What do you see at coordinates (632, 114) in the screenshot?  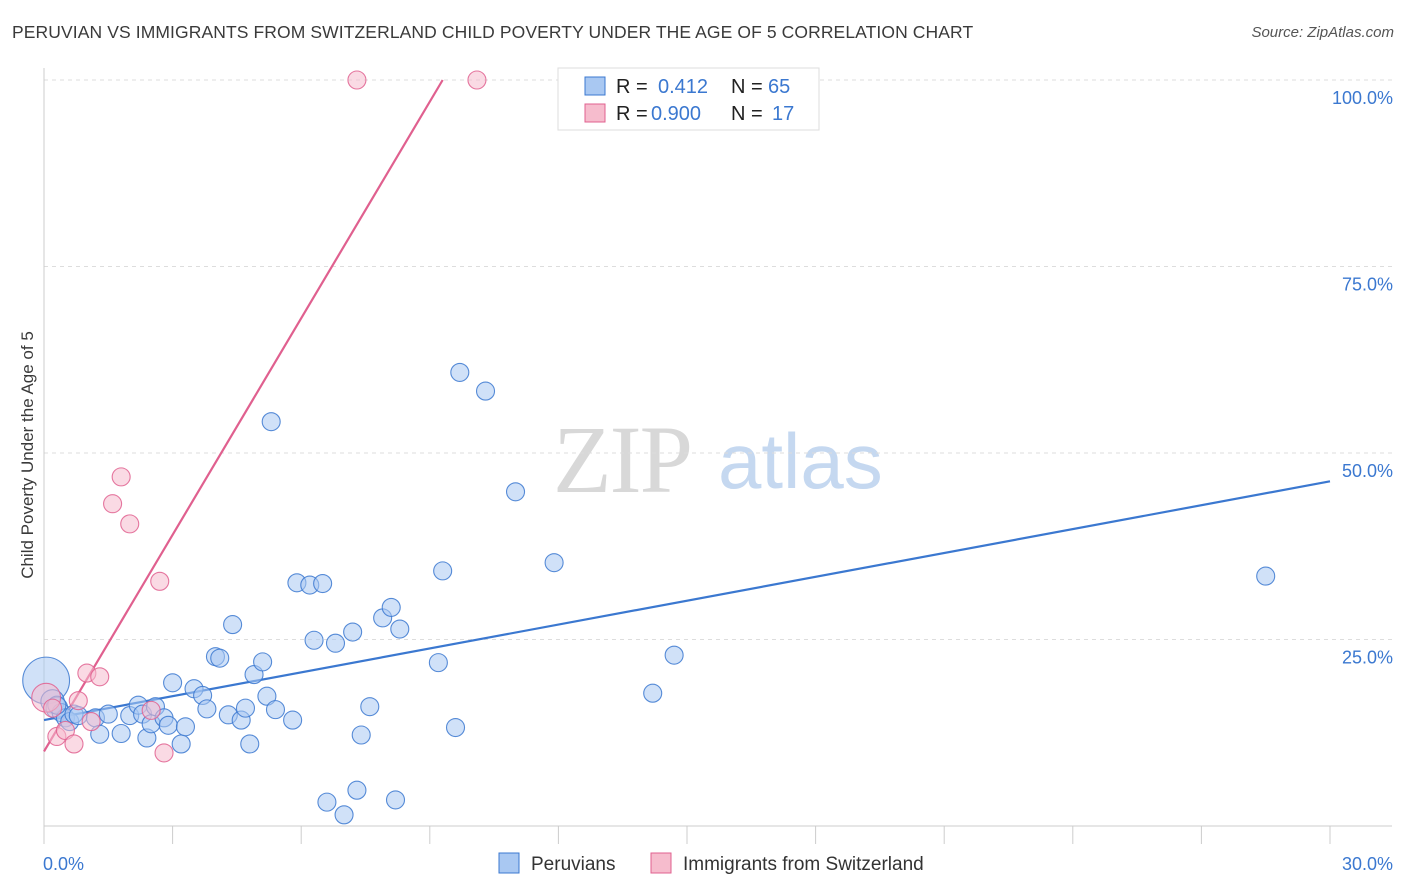 I see `legend-r-label-2: R =` at bounding box center [632, 114].